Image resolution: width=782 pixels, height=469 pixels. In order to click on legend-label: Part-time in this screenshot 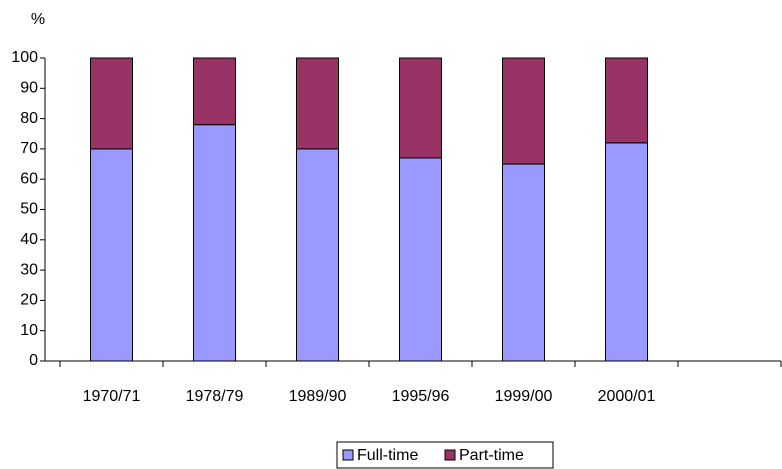, I will do `click(491, 455)`.